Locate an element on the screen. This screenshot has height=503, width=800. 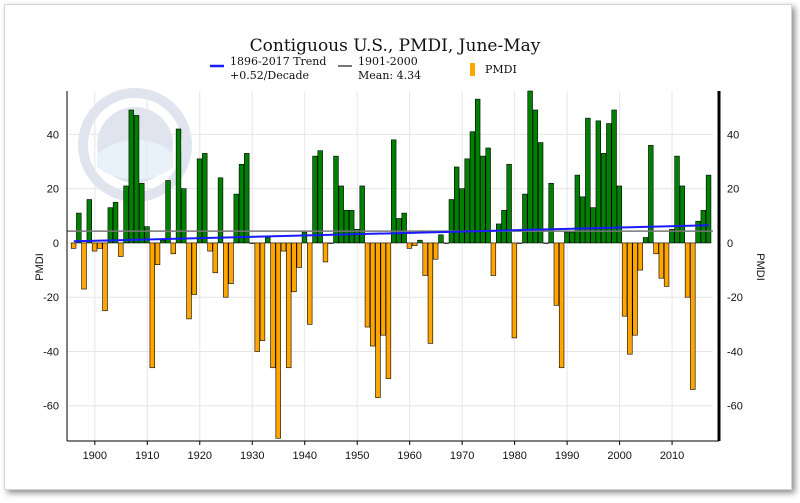
pmdi-bar-1997 is located at coordinates (603, 198).